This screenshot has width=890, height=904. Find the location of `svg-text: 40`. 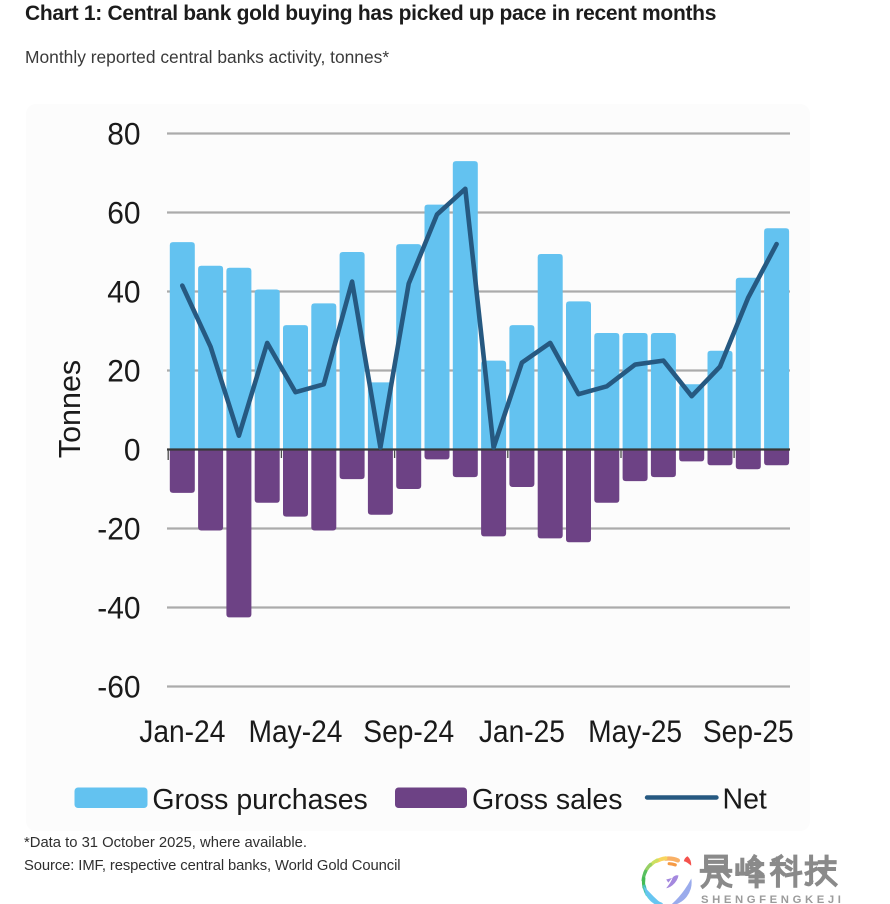

svg-text: 40 is located at coordinates (123, 292).